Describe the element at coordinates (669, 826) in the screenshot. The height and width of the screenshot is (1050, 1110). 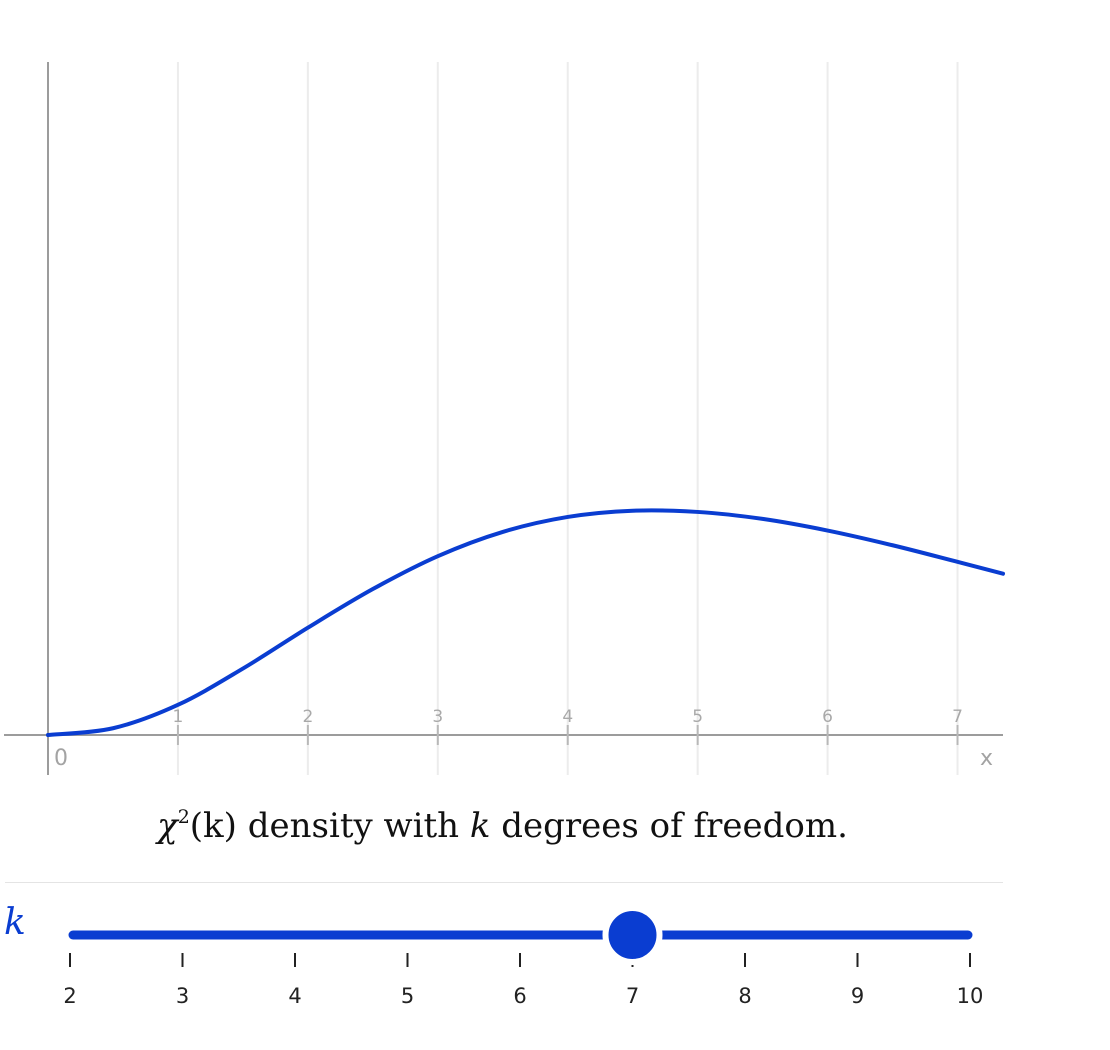
I see `caption-rest: degrees of freedom.` at that location.